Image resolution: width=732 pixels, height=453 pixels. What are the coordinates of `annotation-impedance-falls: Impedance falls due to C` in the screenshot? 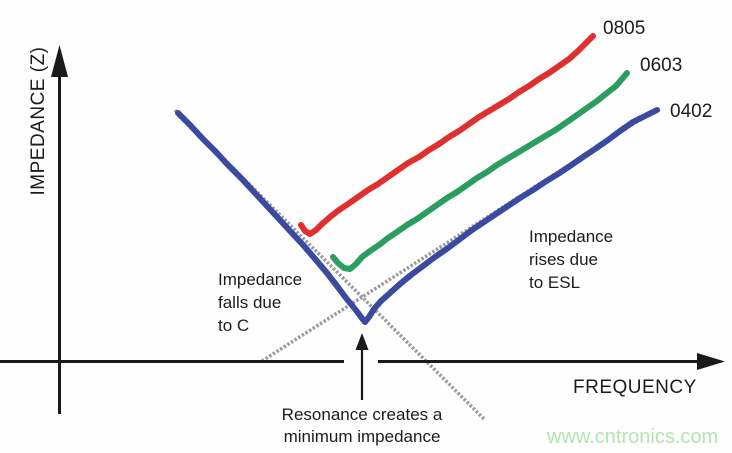 It's located at (260, 302).